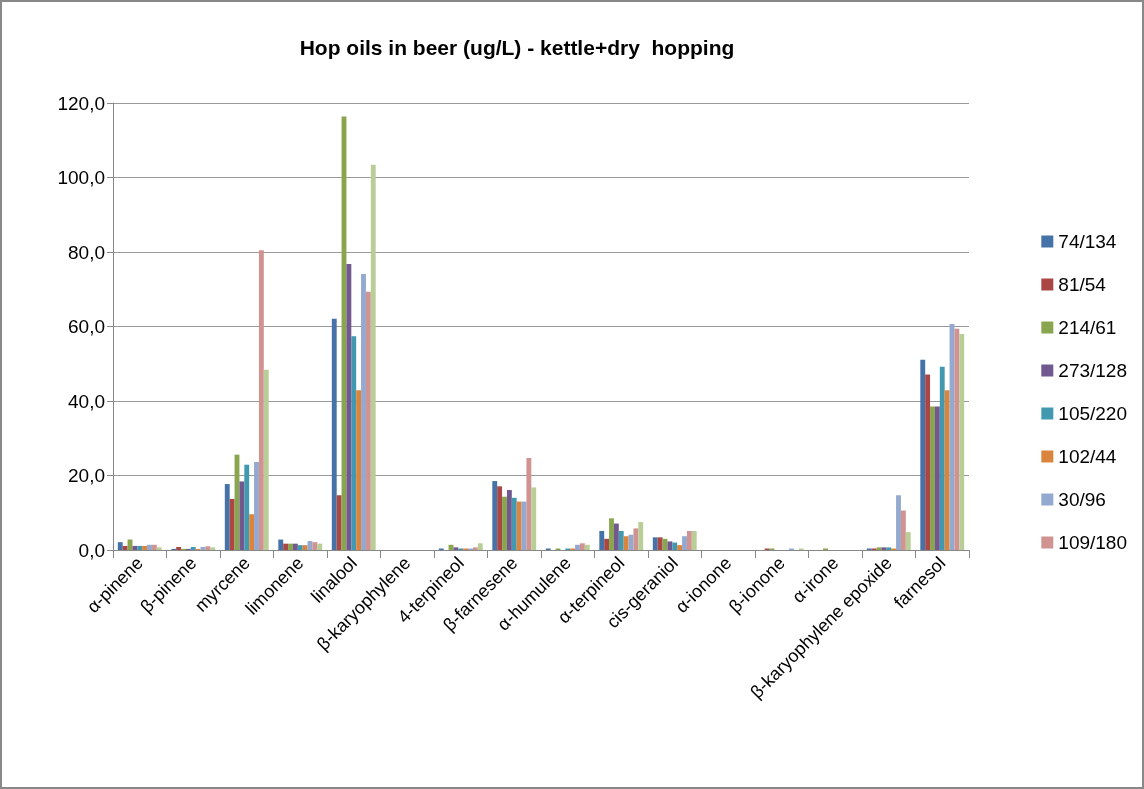 The image size is (1144, 789). Describe the element at coordinates (86, 401) in the screenshot. I see `y-tick-label: 40,0` at that location.